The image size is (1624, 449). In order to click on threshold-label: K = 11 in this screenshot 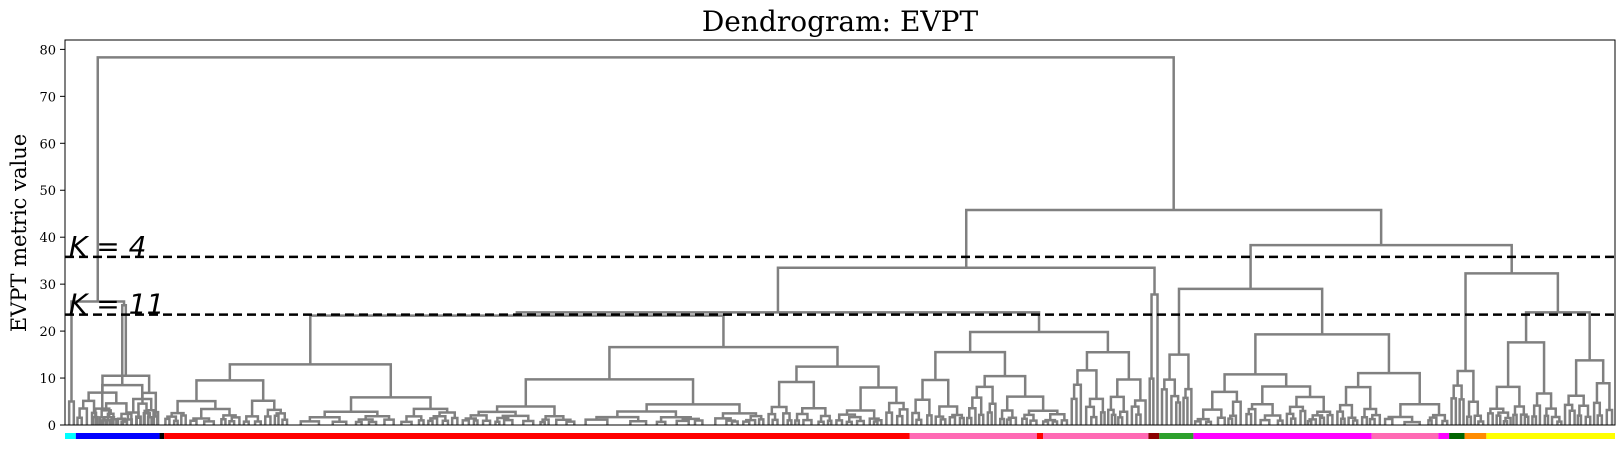, I will do `click(116, 304)`.